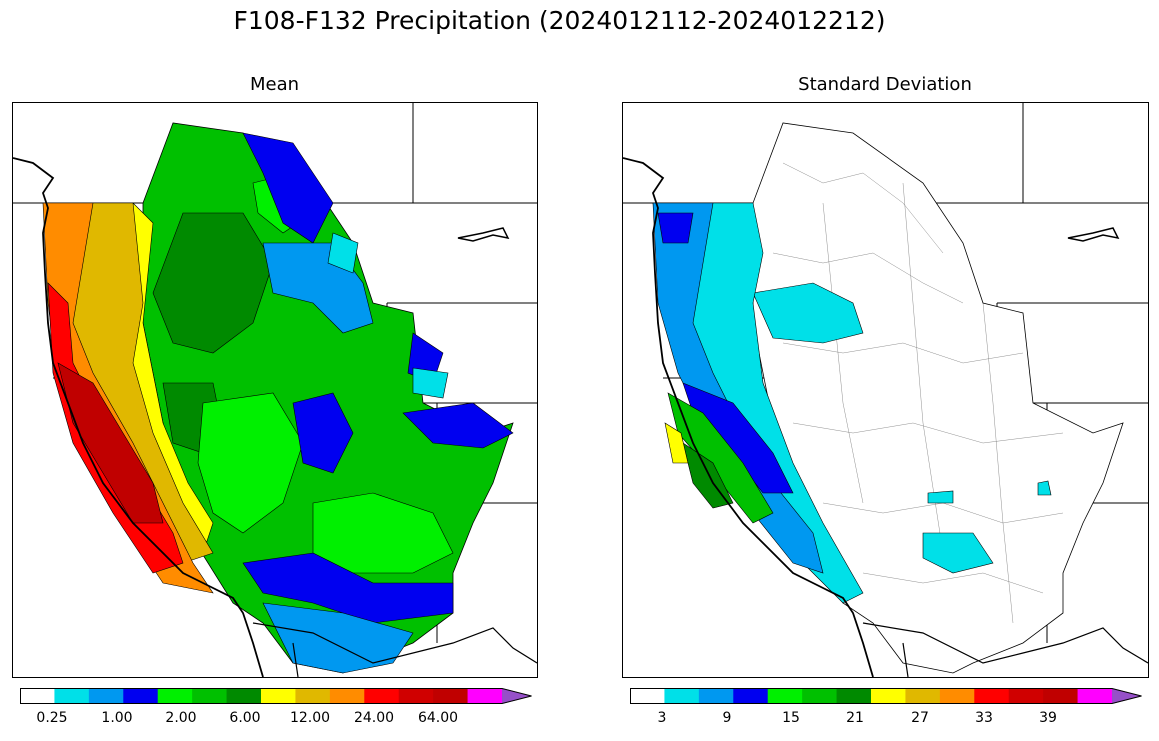 This screenshot has width=1159, height=741. I want to click on stddev-colorbar-tick: 3, so click(662, 718).